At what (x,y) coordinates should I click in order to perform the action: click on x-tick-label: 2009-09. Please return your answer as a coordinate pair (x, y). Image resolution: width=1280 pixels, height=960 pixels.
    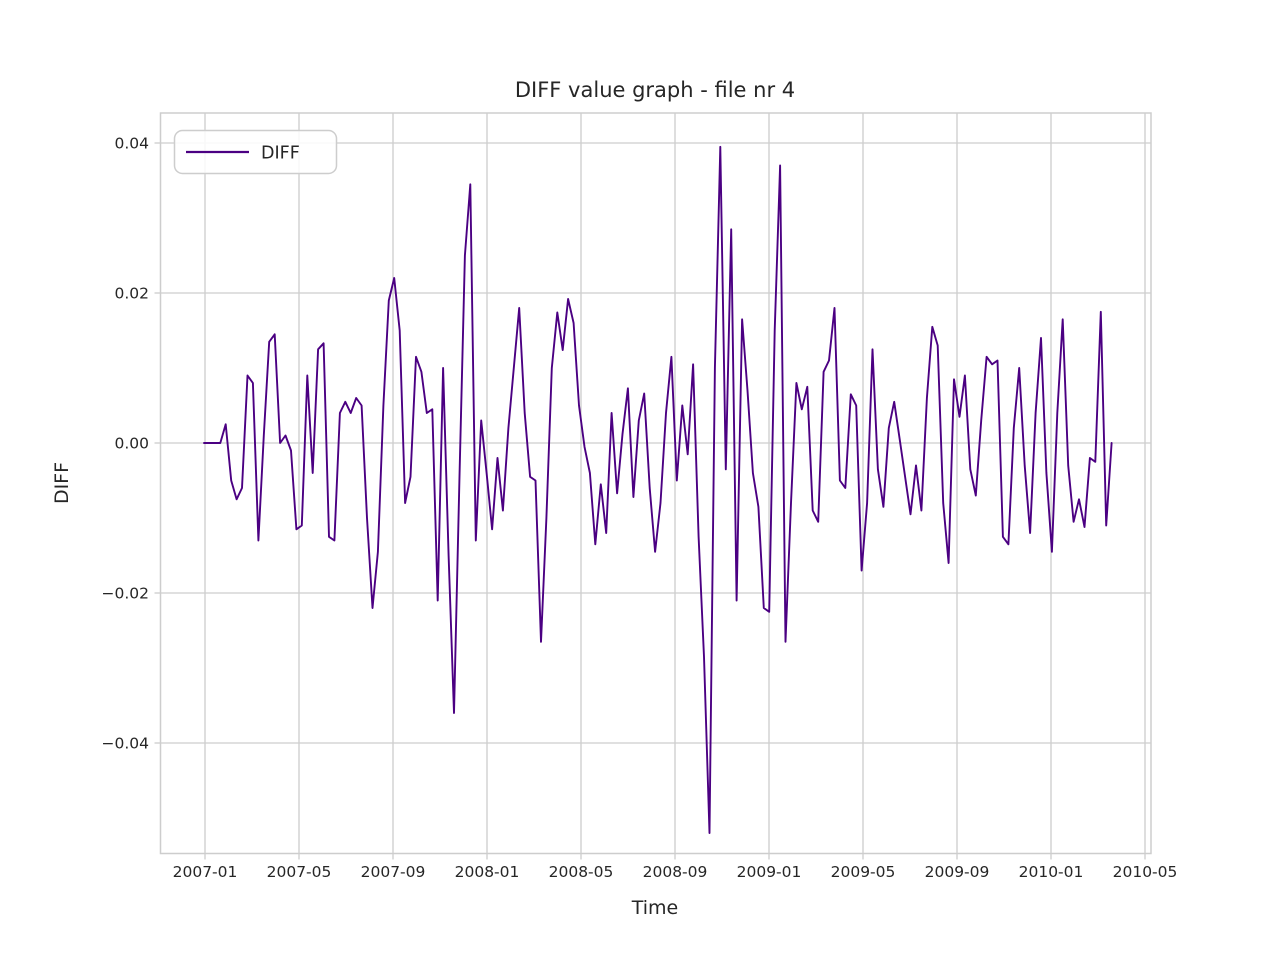
    Looking at the image, I should click on (957, 872).